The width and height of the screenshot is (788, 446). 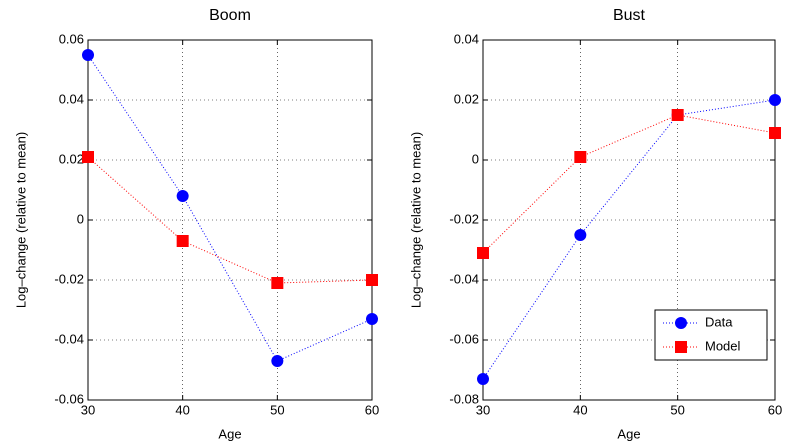 What do you see at coordinates (464, 398) in the screenshot?
I see `y-tick-label: -0.08` at bounding box center [464, 398].